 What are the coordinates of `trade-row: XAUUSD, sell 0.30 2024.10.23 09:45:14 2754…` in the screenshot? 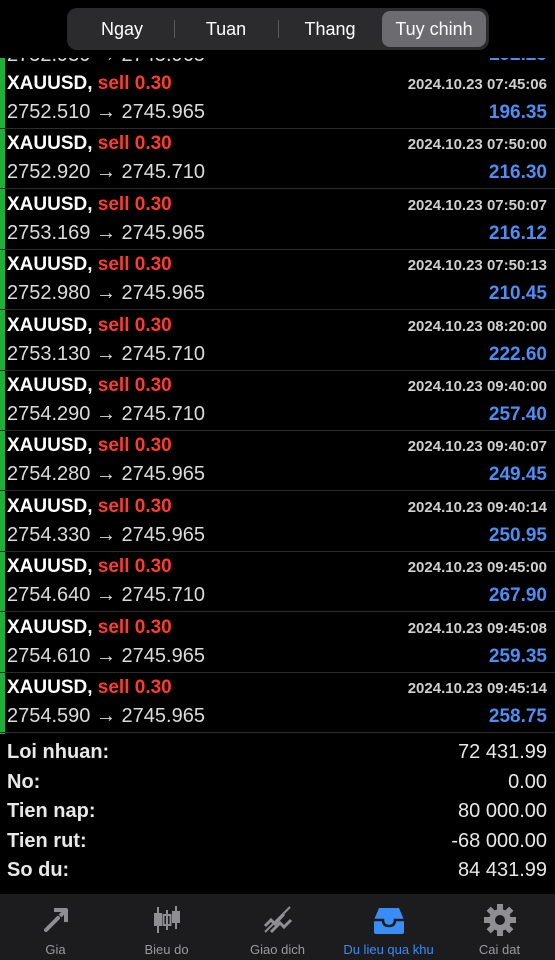 It's located at (277, 703).